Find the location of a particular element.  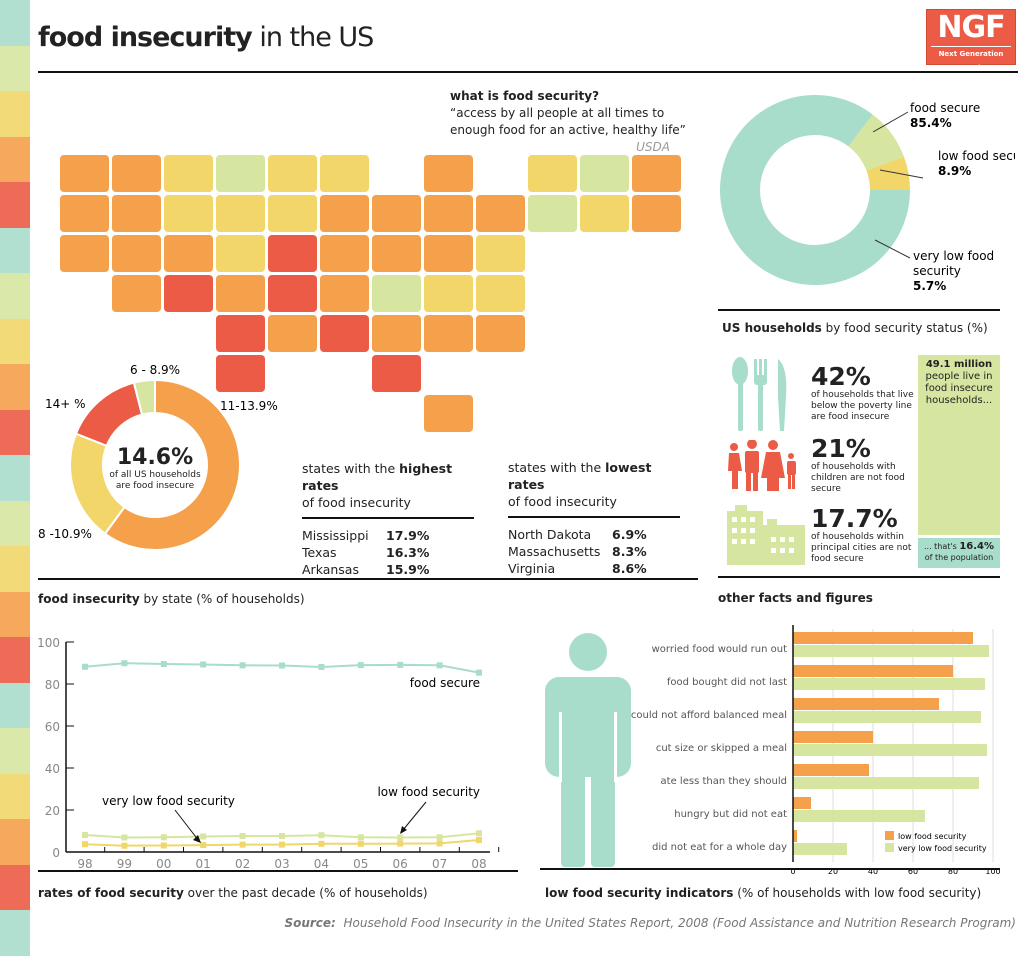

buildings-icon is located at coordinates (766, 535).